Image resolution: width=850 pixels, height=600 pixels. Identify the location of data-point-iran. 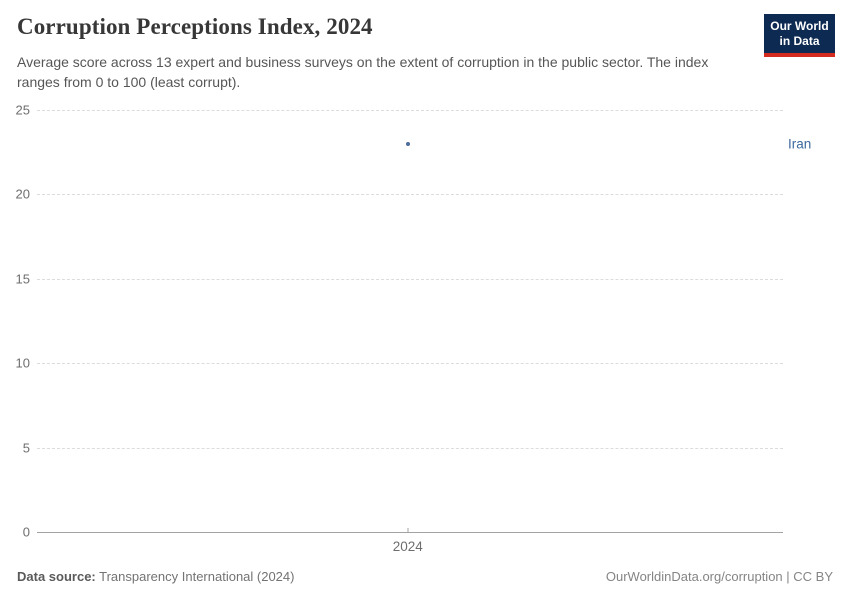
(407, 143).